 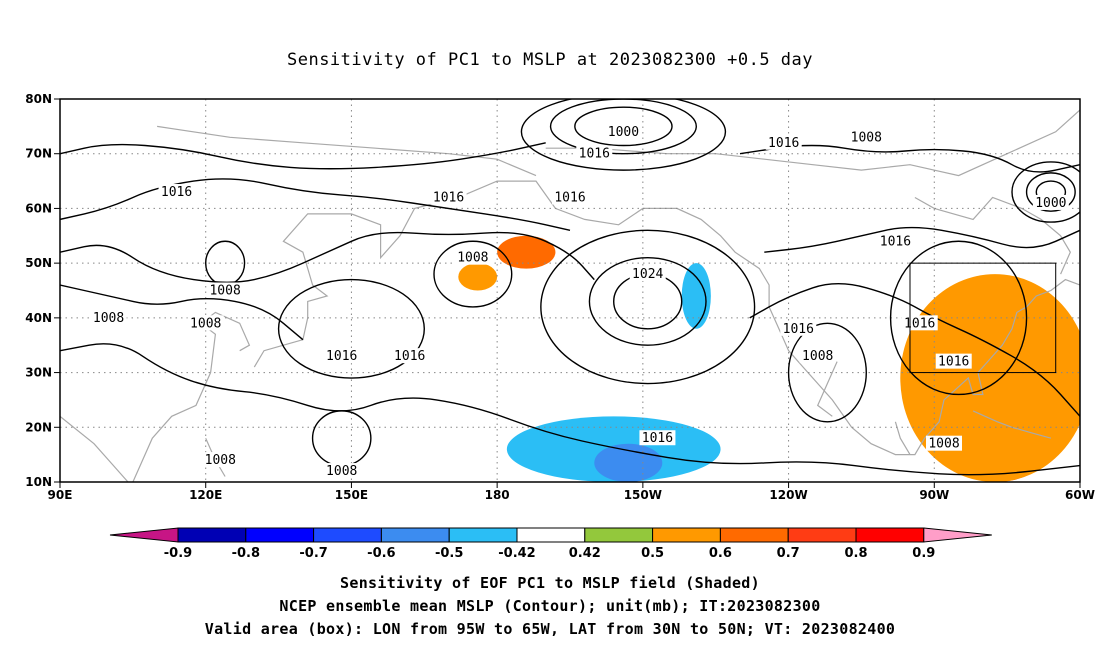 I want to click on contour-label-11: 1008, so click(x=224, y=291).